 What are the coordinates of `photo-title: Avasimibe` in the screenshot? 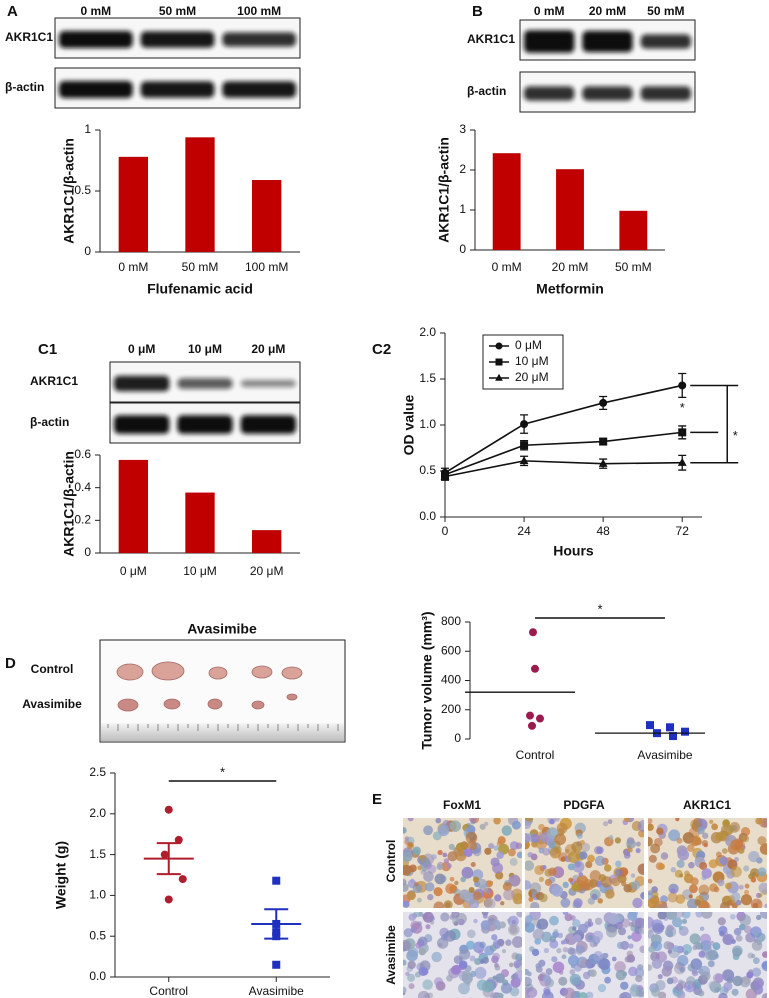 It's located at (222, 629).